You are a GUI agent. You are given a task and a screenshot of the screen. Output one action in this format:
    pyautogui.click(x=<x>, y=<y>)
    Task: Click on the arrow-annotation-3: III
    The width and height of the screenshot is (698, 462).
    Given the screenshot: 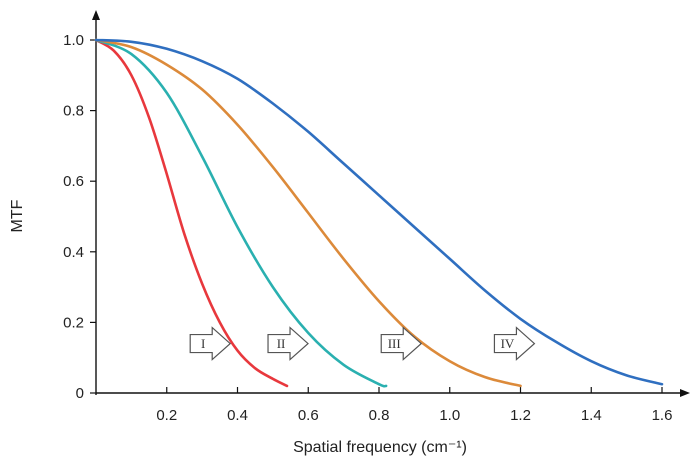 What is the action you would take?
    pyautogui.click(x=401, y=343)
    